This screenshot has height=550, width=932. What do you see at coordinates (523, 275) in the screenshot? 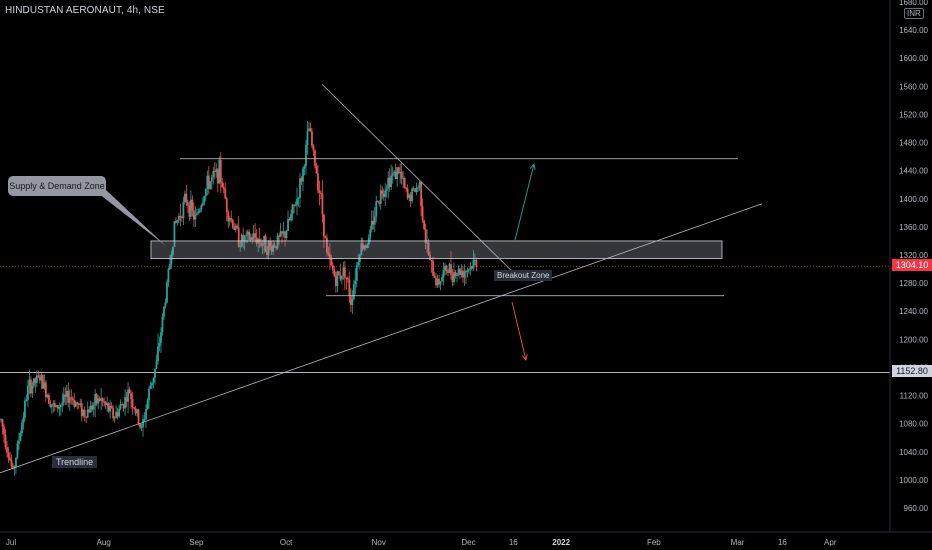
I see `breakout-zone-label: Breakout Zone` at bounding box center [523, 275].